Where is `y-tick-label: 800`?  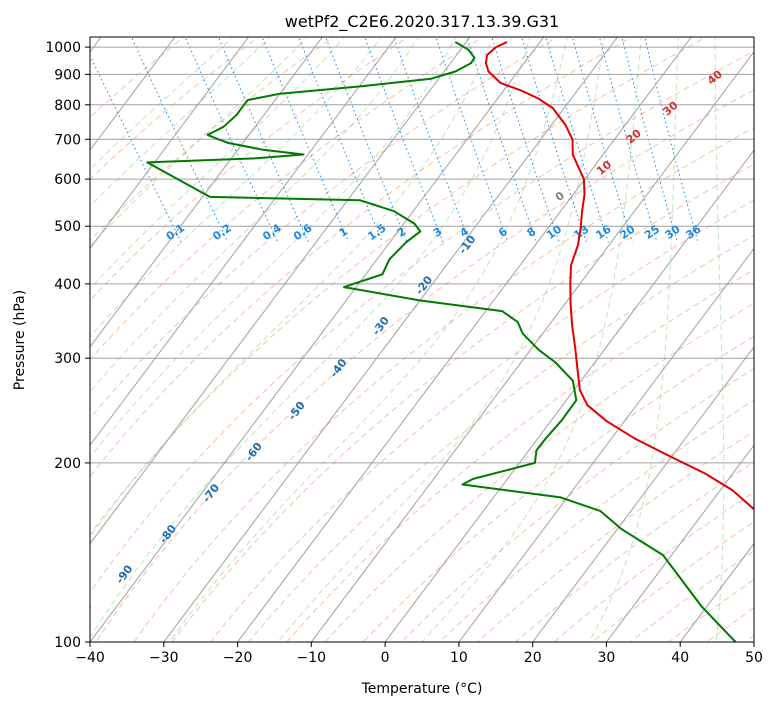 y-tick-label: 800 is located at coordinates (67, 106).